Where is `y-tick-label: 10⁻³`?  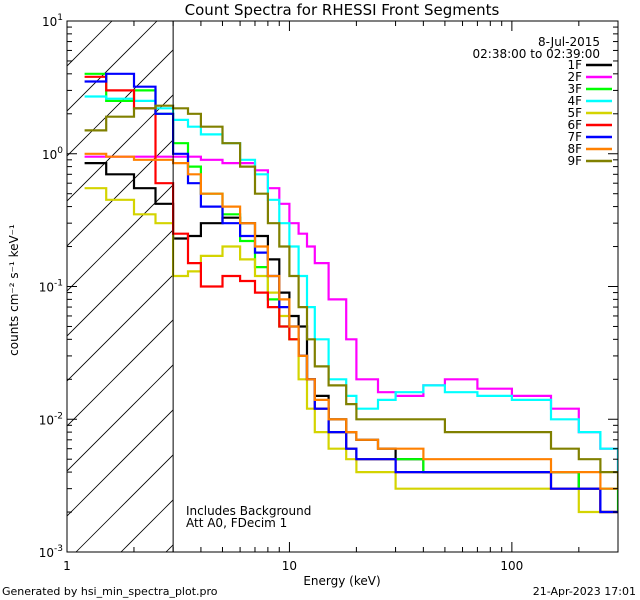
y-tick-label: 10⁻³ is located at coordinates (51, 552).